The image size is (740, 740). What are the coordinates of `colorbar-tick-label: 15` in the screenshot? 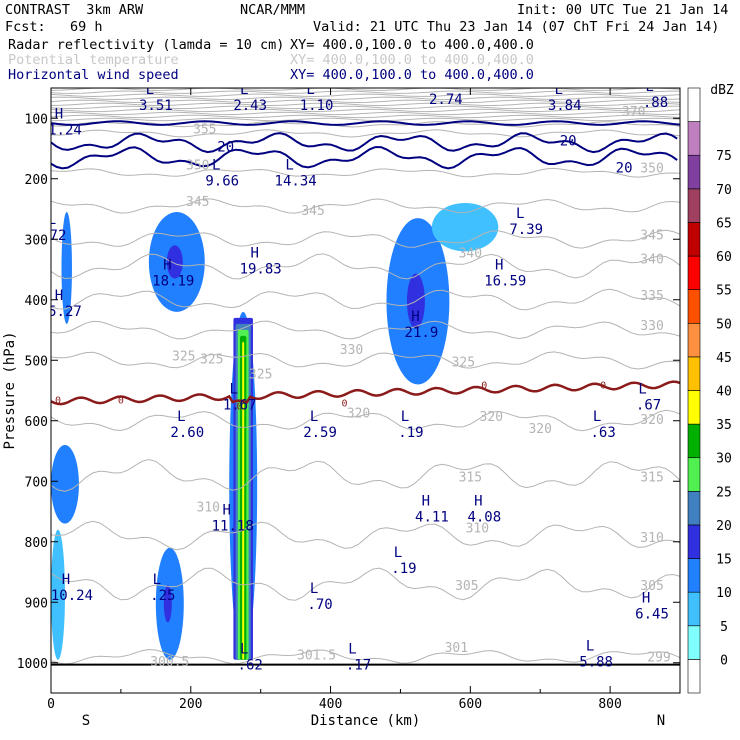 It's located at (724, 560).